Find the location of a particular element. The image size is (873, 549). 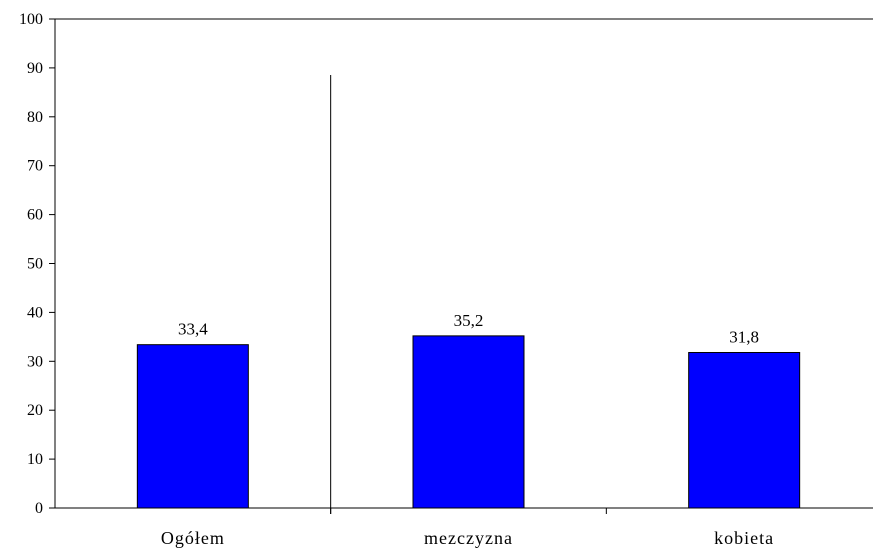

x-axis-ticks is located at coordinates (468, 511).